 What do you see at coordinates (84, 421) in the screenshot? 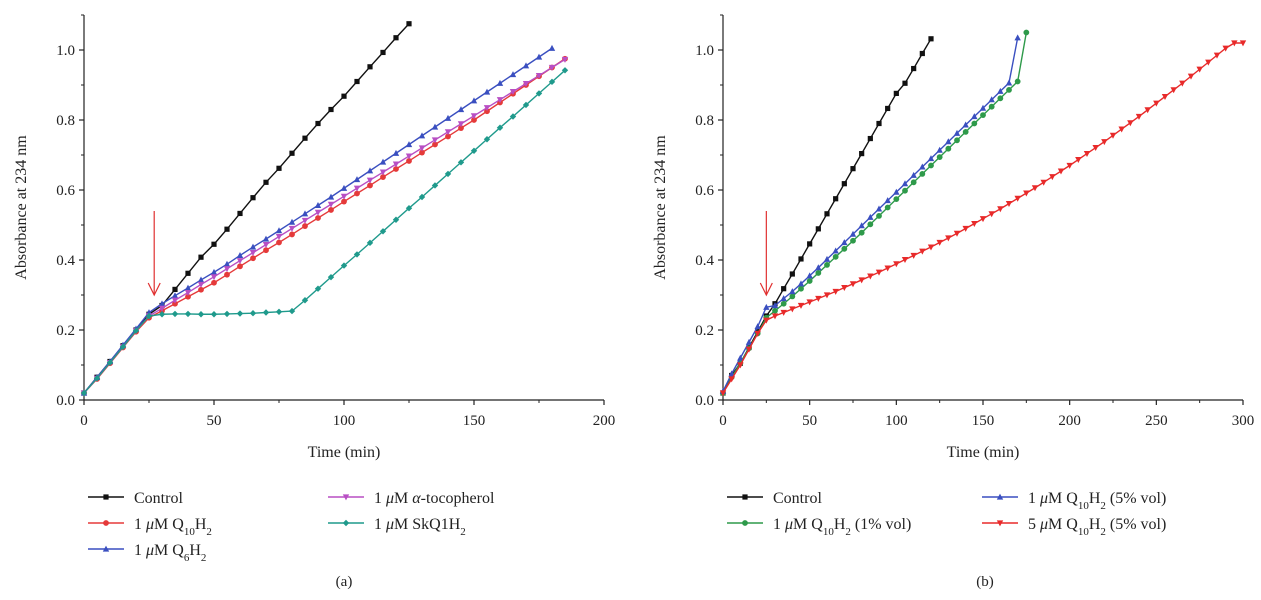
I see `x-tick-label: 0` at bounding box center [84, 421].